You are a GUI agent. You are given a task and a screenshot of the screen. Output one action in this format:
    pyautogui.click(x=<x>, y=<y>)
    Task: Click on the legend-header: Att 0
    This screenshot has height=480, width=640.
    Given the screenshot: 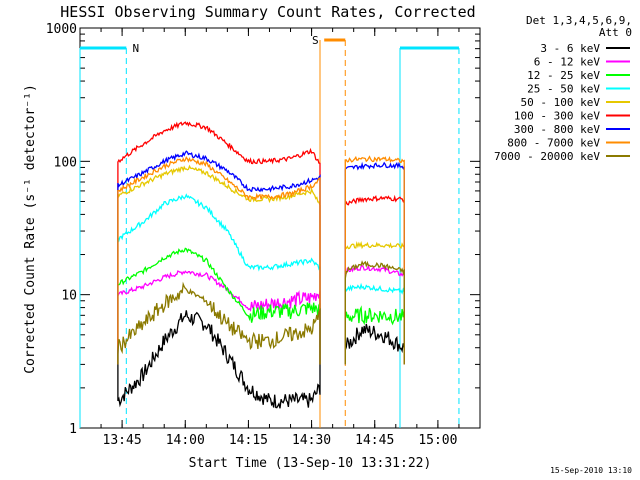 What is the action you would take?
    pyautogui.click(x=615, y=32)
    